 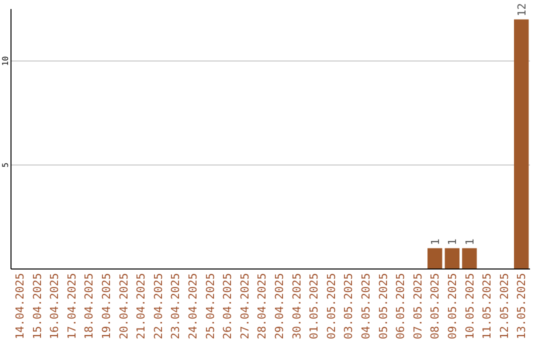 What do you see at coordinates (106, 306) in the screenshot?
I see `x-tick-label: 19.04.2025` at bounding box center [106, 306].